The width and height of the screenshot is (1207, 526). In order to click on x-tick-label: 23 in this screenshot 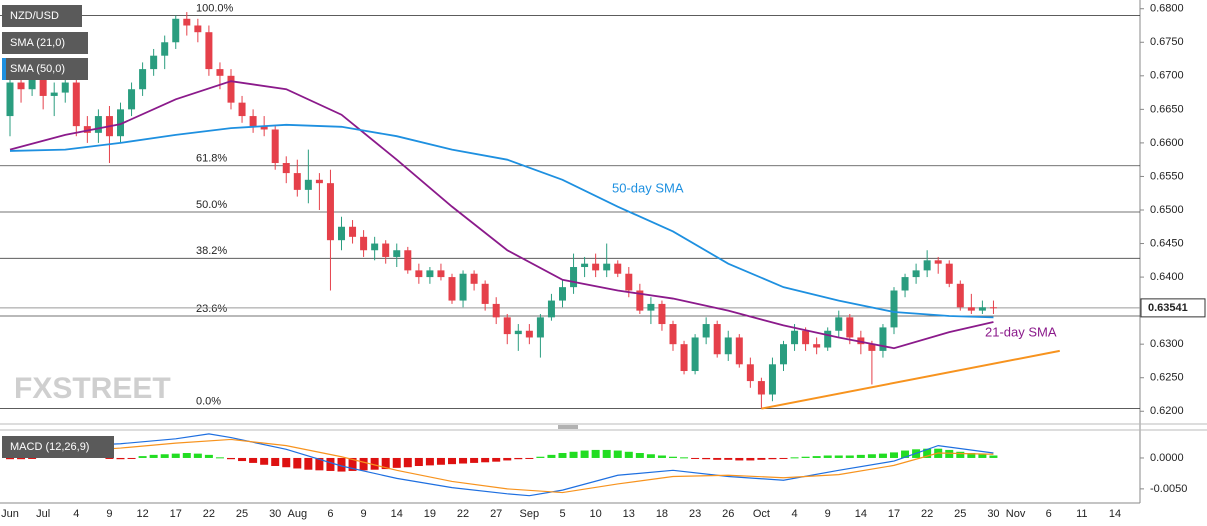, I will do `click(695, 514)`.